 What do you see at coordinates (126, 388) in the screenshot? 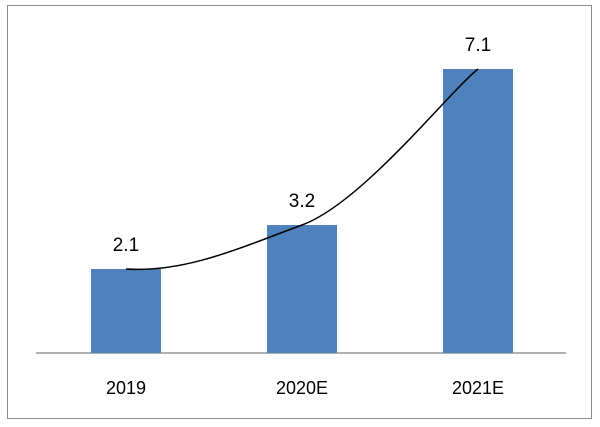
I see `x-tick-label-2019: 2019` at bounding box center [126, 388].